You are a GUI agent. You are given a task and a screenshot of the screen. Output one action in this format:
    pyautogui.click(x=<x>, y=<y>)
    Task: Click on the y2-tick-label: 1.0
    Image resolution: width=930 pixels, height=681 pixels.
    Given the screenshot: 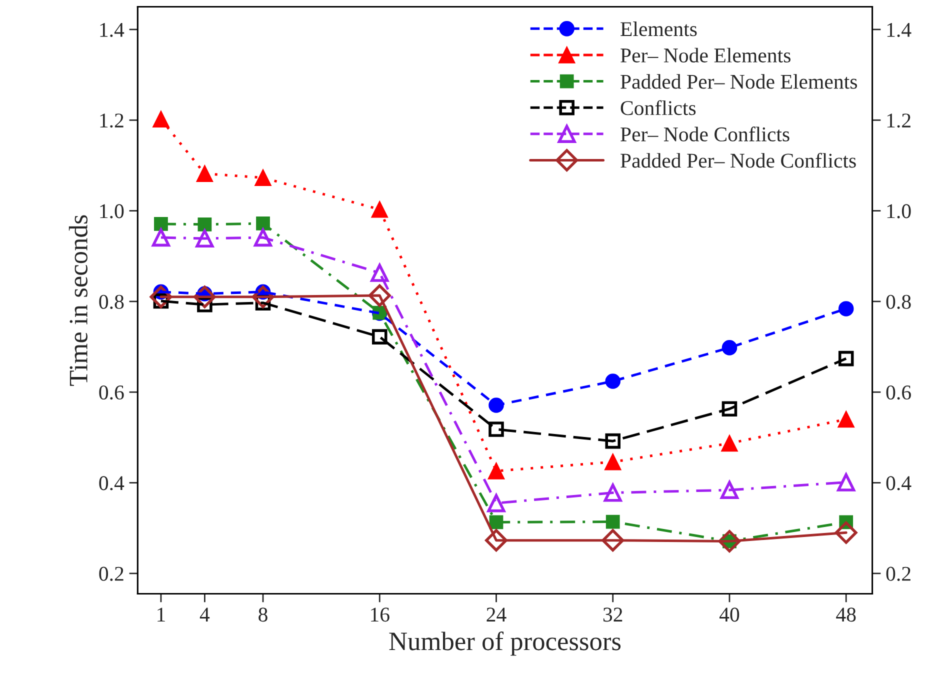 What is the action you would take?
    pyautogui.click(x=899, y=211)
    